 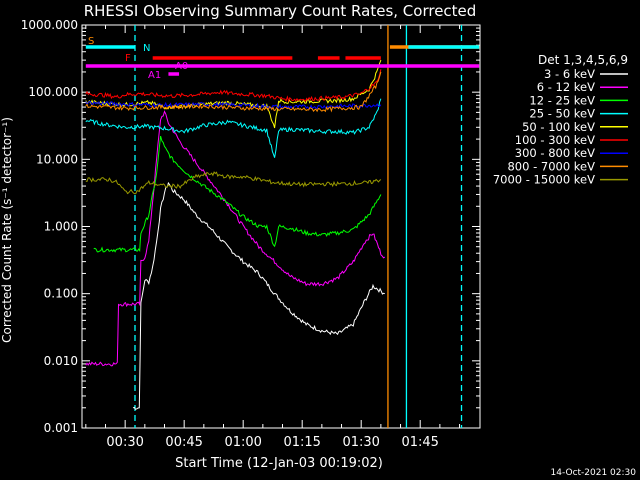 What do you see at coordinates (544, 180) in the screenshot?
I see `legend-entry-label: 7000 - 15000 keV` at bounding box center [544, 180].